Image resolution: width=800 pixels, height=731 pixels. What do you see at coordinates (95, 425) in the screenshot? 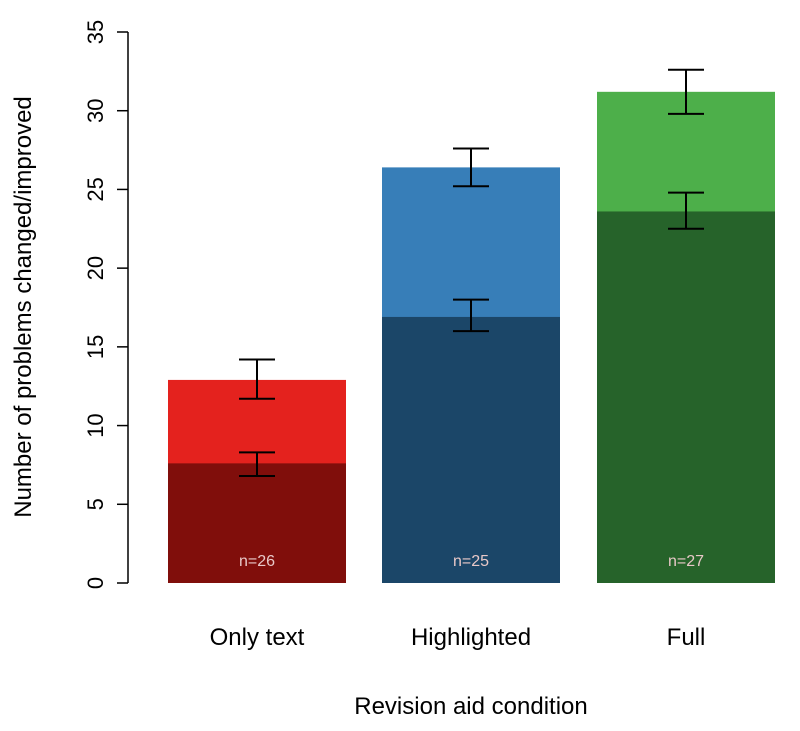
I see `y-tick-label-2: 10` at bounding box center [95, 425].